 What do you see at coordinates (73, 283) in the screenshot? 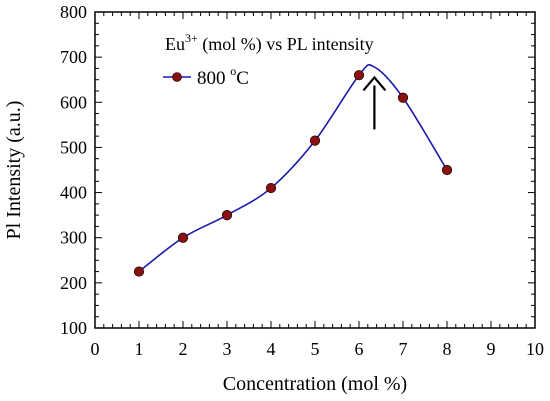
I see `y-tick-label: 200` at bounding box center [73, 283].